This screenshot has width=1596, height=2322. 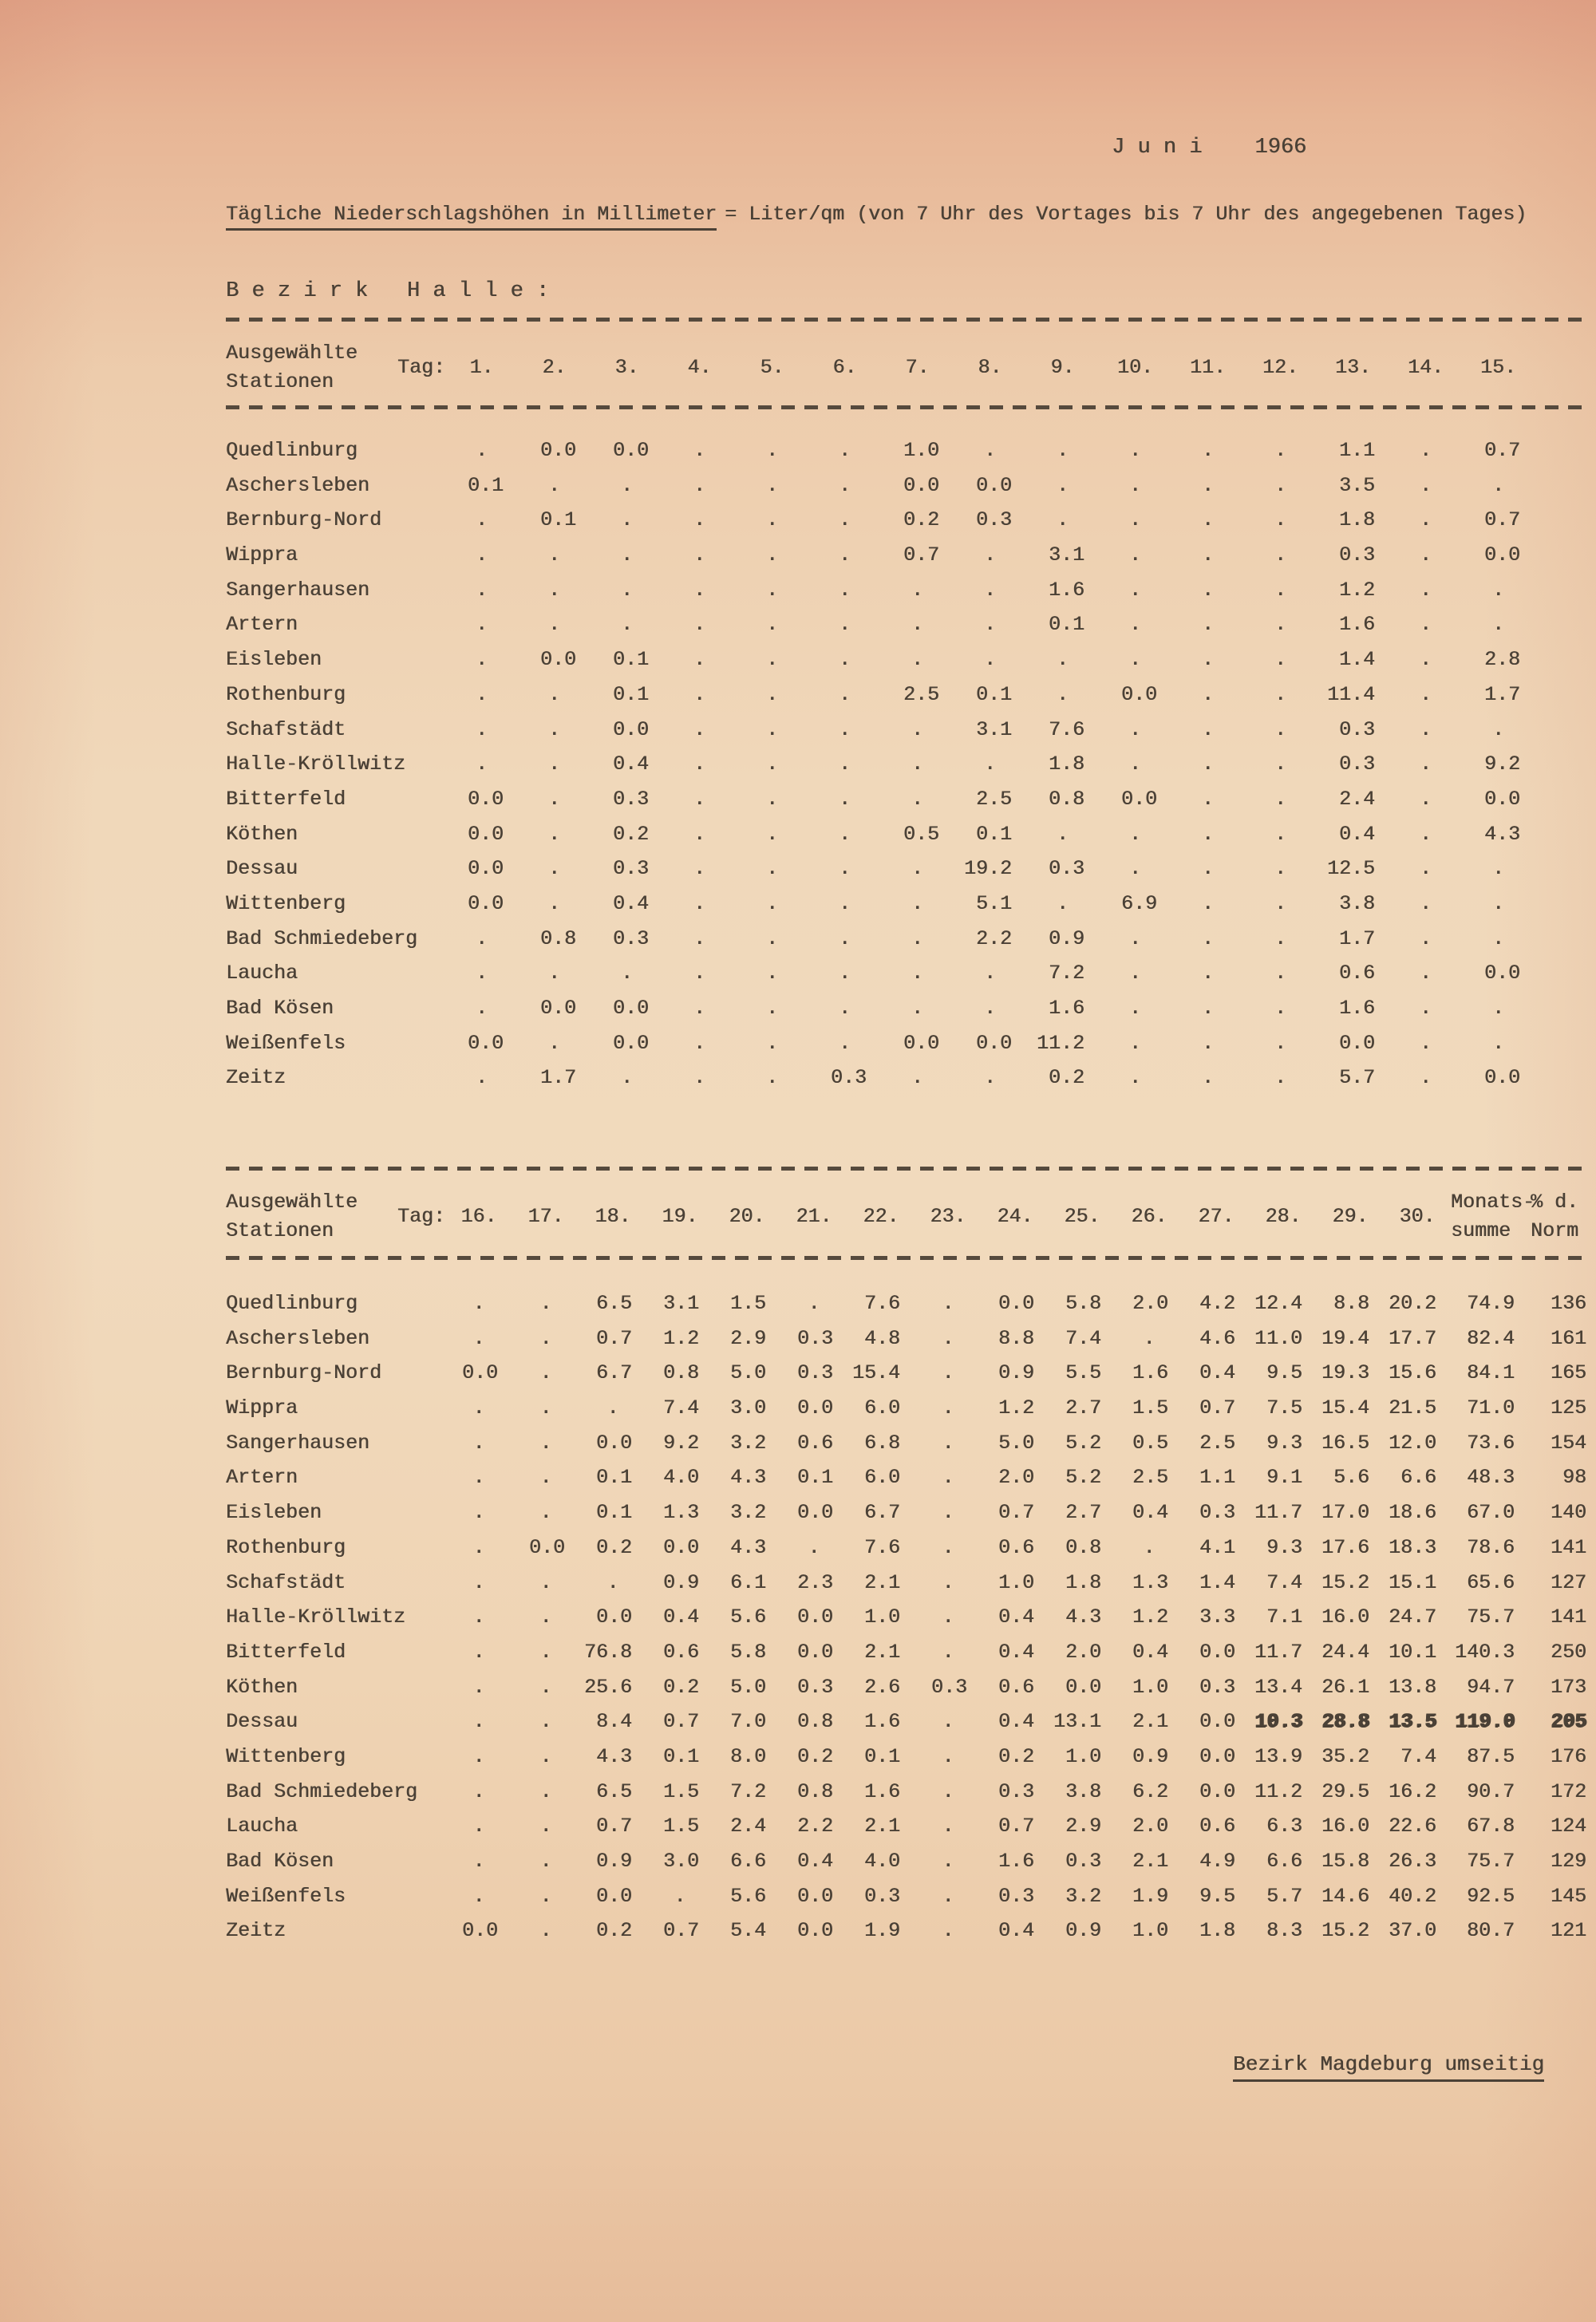 What do you see at coordinates (1345, 1373) in the screenshot?
I see `precip-value-cell: 19.3` at bounding box center [1345, 1373].